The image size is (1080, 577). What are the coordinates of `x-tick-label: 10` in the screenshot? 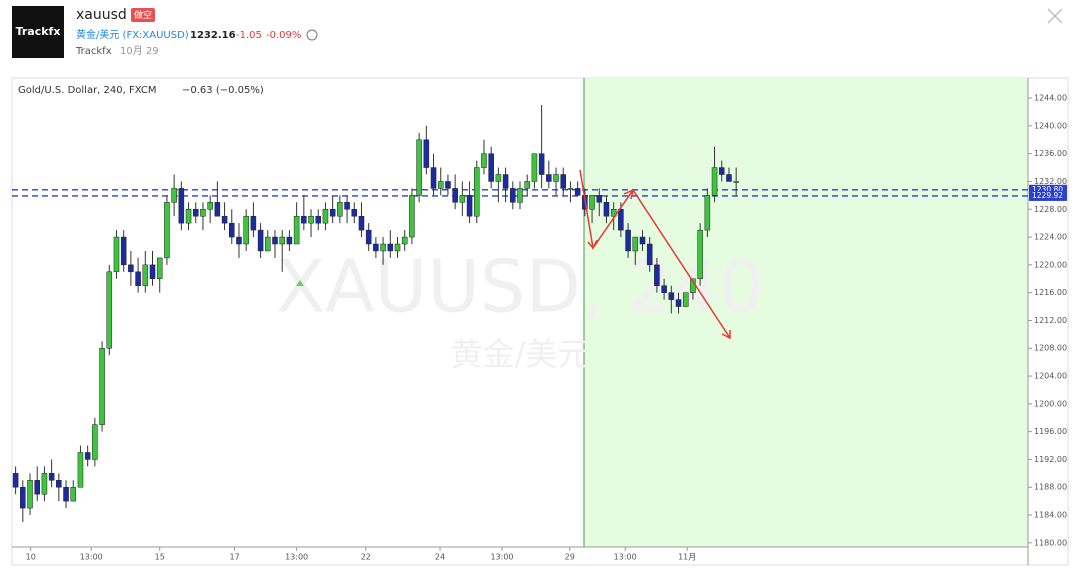 It's located at (31, 557).